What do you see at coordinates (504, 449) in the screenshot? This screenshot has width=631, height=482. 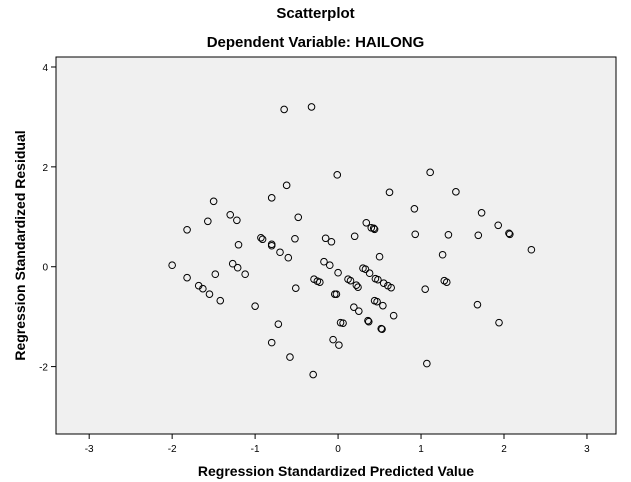 I see `x-tick-label: 2` at bounding box center [504, 449].